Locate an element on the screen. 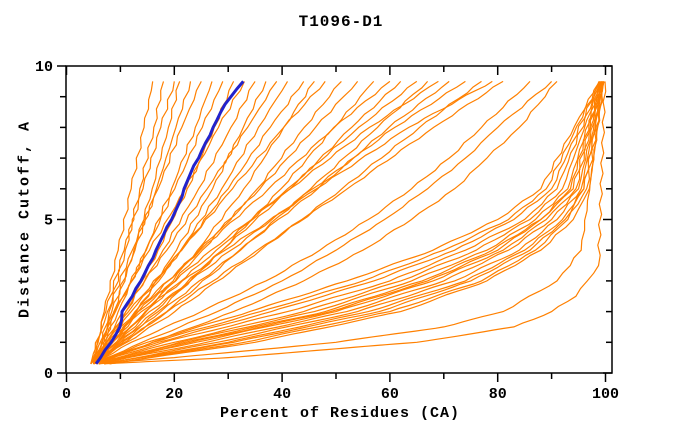 The width and height of the screenshot is (680, 440). highlight-curve is located at coordinates (169, 222).